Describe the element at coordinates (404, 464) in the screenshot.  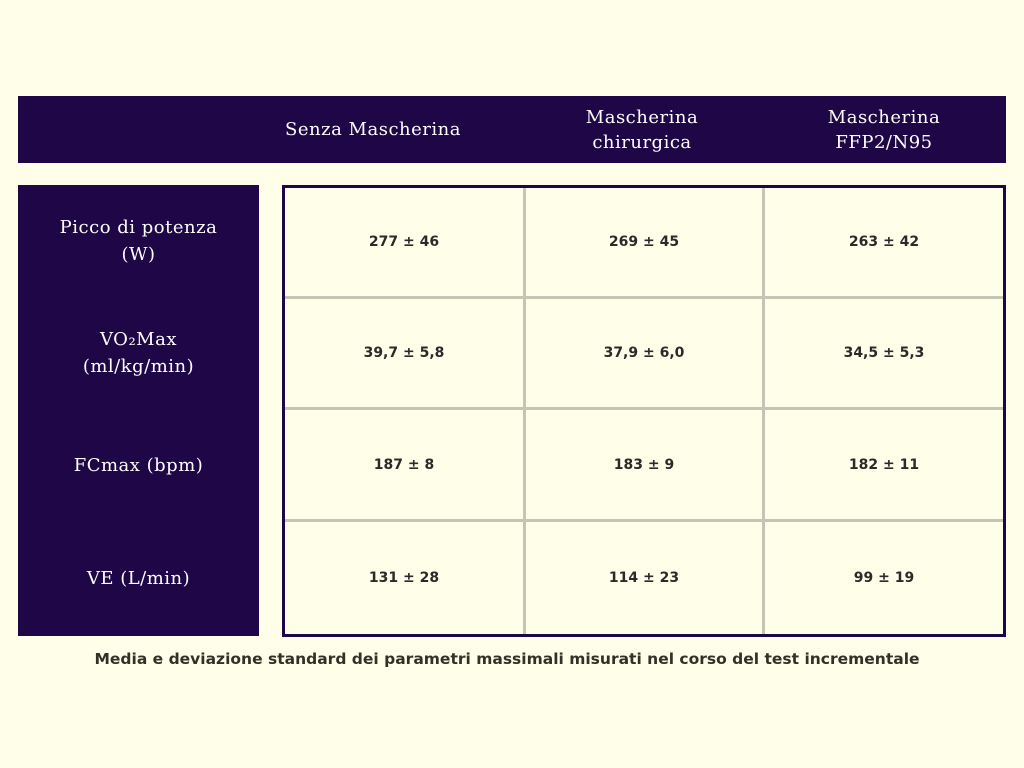
I see `cell-fcmax-no-mask: 187 ± 8` at that location.